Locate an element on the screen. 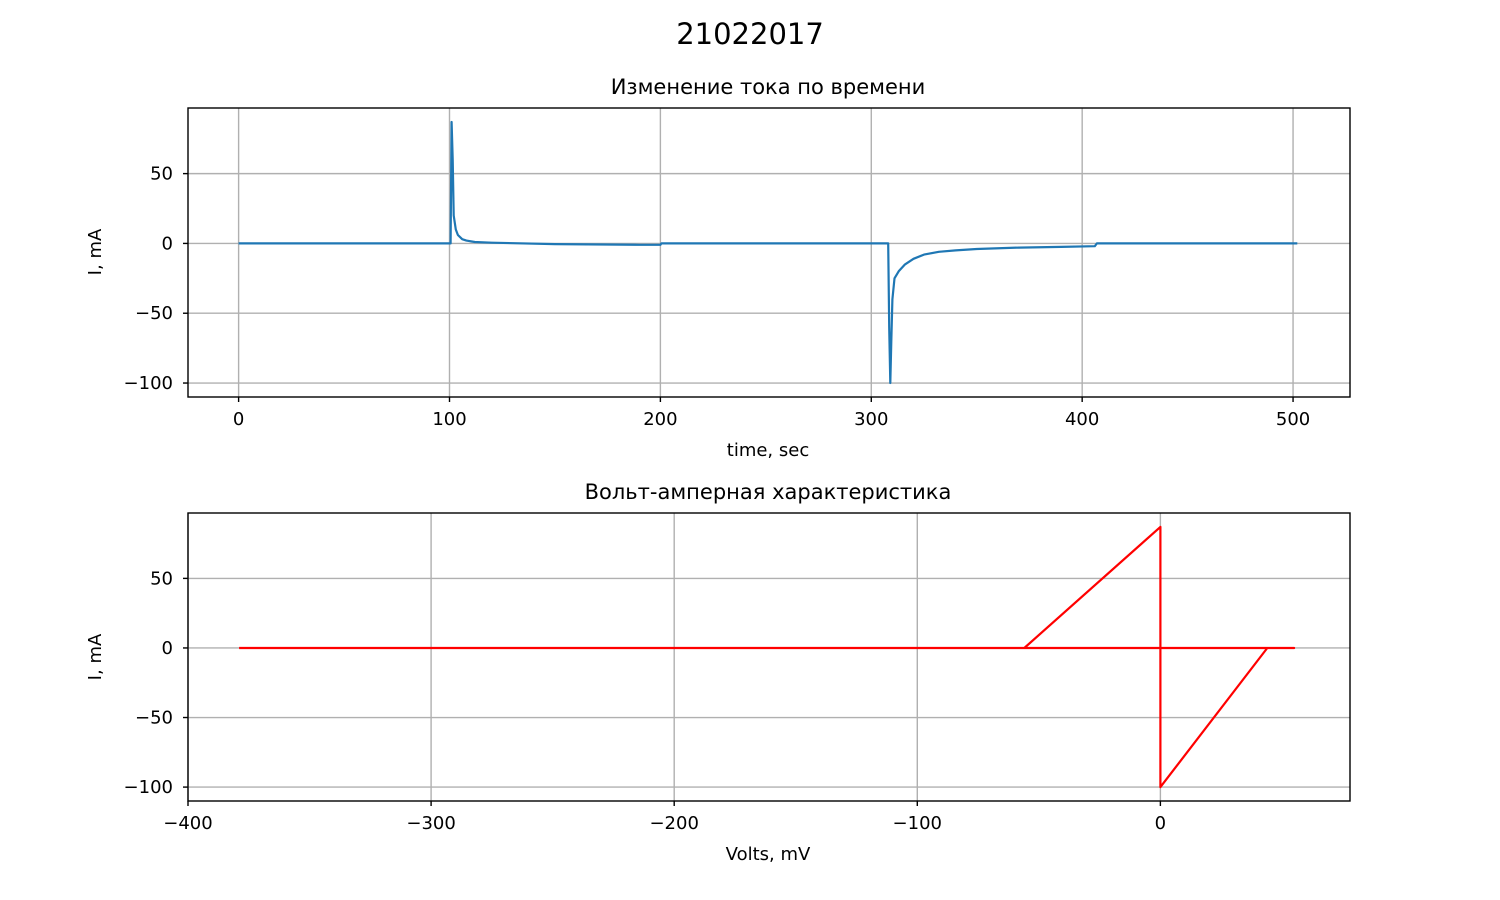  x-tick-label: 200 is located at coordinates (660, 419).